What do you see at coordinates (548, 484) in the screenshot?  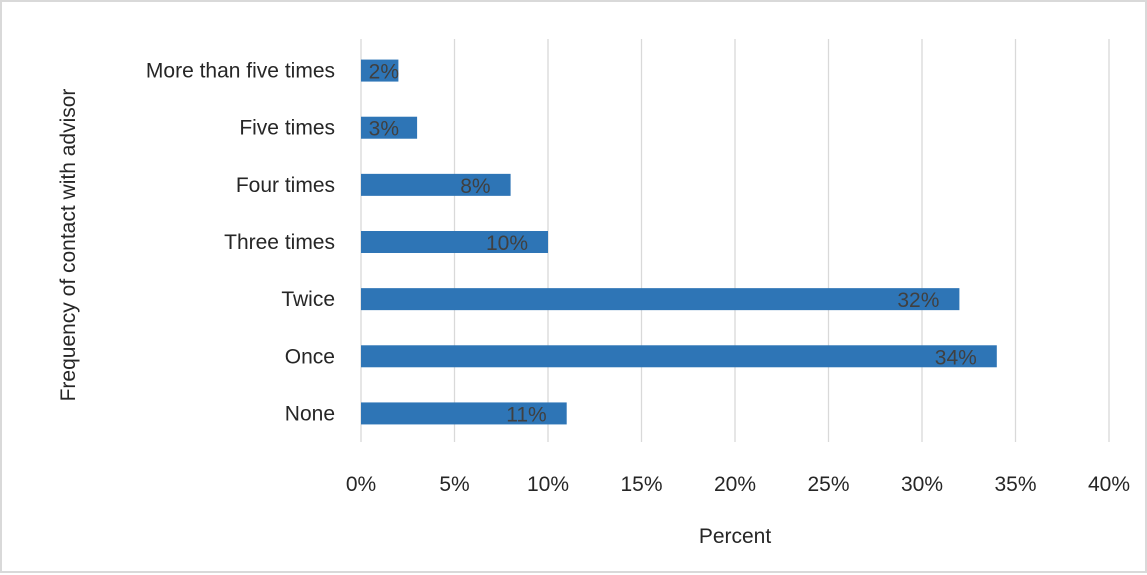 I see `x-tick-label: 10%` at bounding box center [548, 484].